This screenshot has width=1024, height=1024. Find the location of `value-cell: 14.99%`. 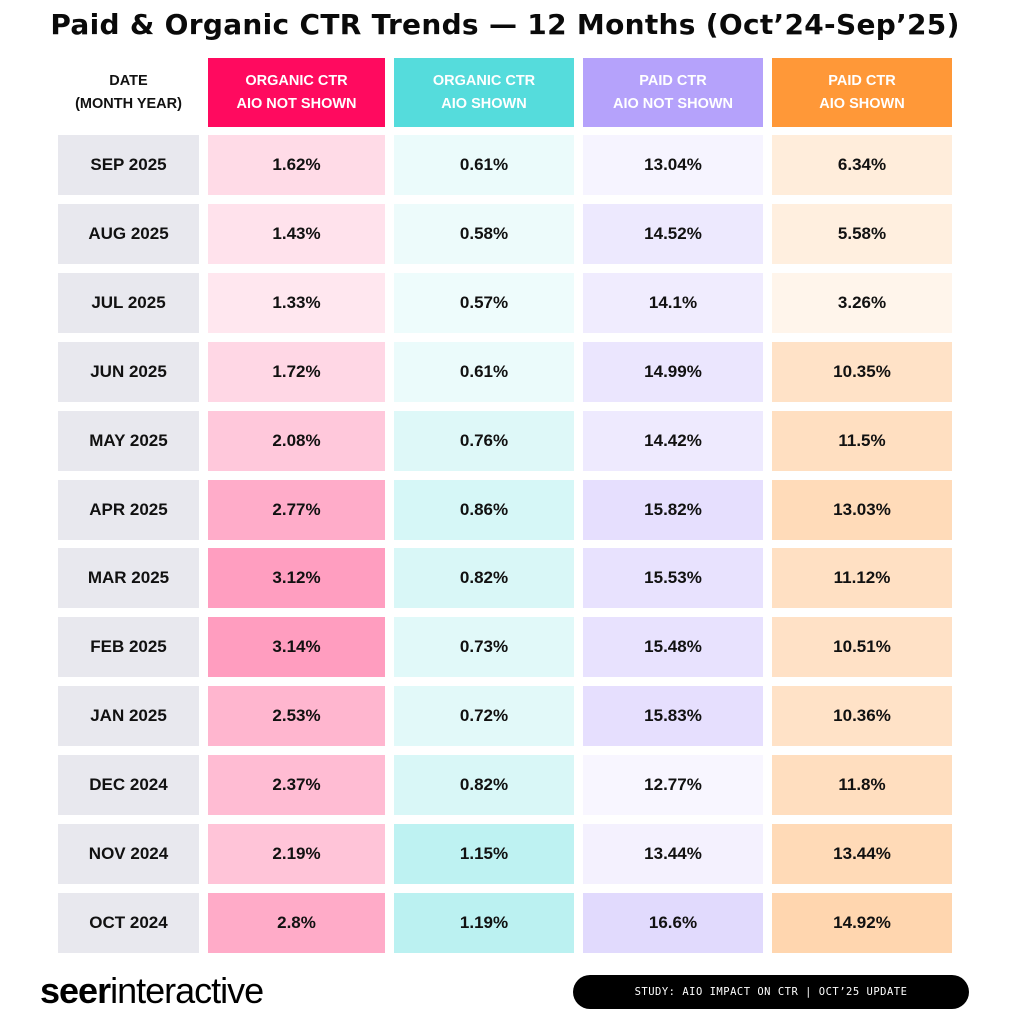

value-cell: 14.99% is located at coordinates (673, 371).